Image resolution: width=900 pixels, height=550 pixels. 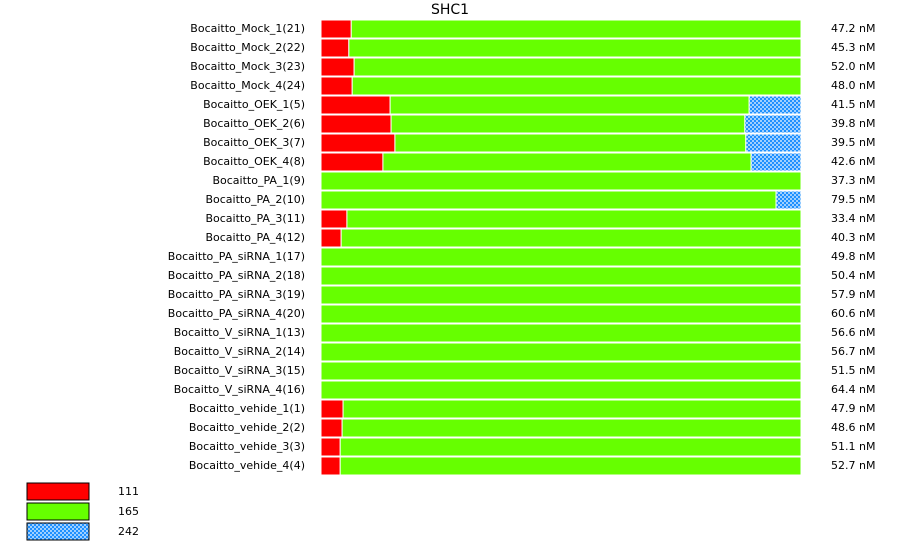 I want to click on row-label: Bocaitto_PA_siRNA_2(18), so click(x=236, y=275).